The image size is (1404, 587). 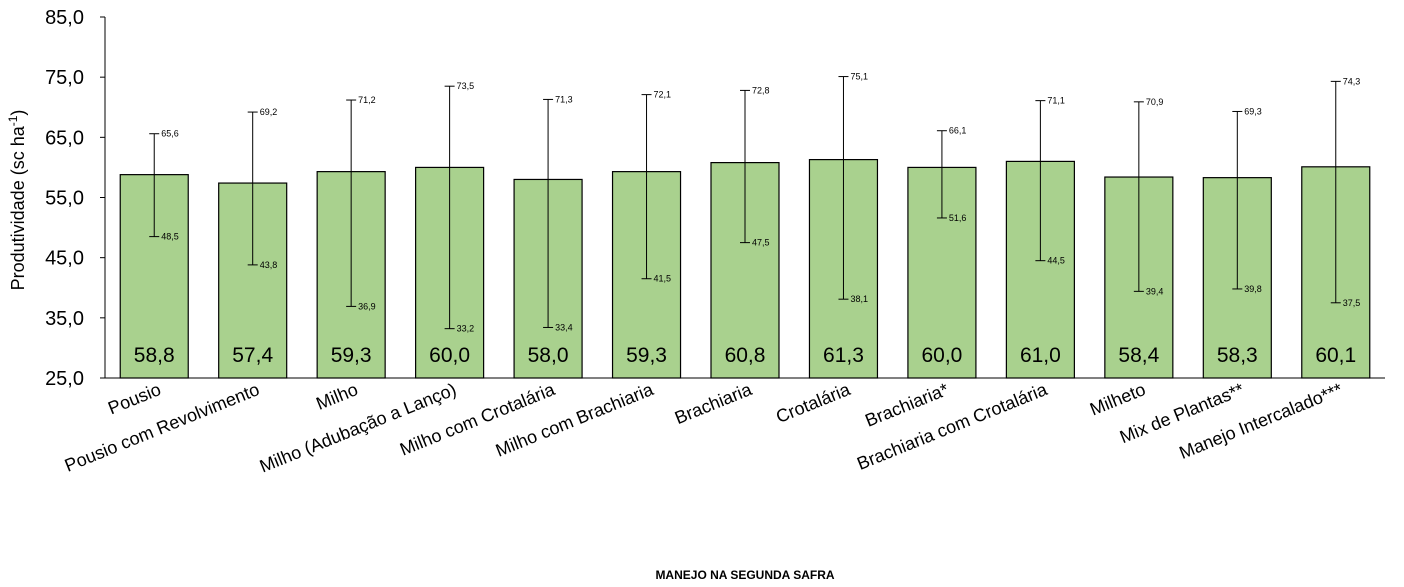 What do you see at coordinates (663, 95) in the screenshot?
I see `error-high-label: 72,1` at bounding box center [663, 95].